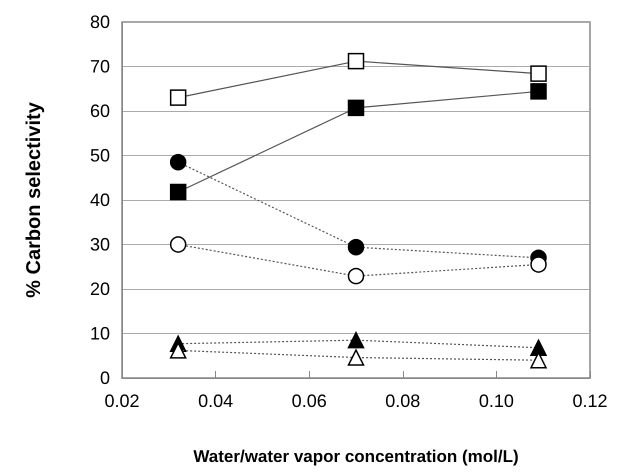 Image resolution: width=621 pixels, height=475 pixels. What do you see at coordinates (100, 200) in the screenshot?
I see `y-tick-label: 40` at bounding box center [100, 200].